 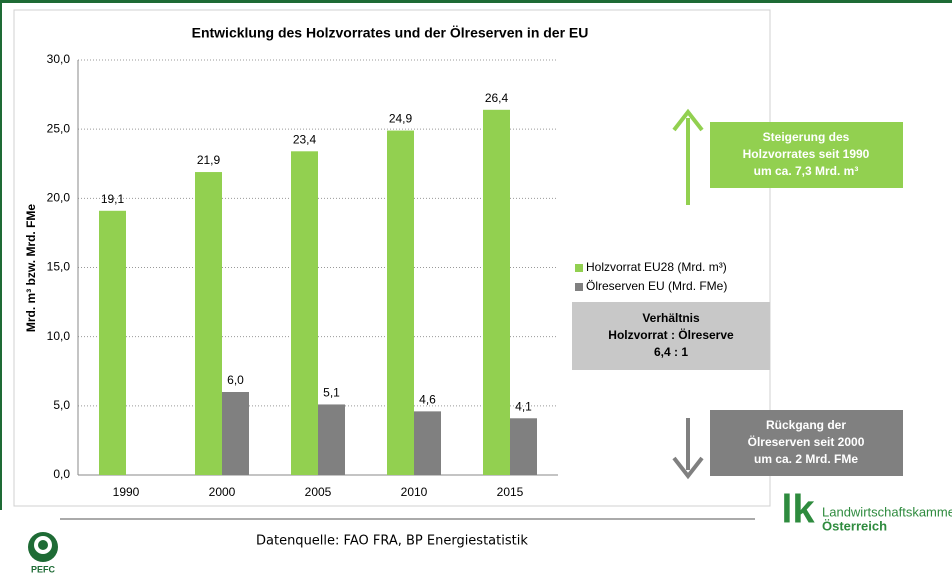 I want to click on data-label: 5,1, so click(x=331, y=393).